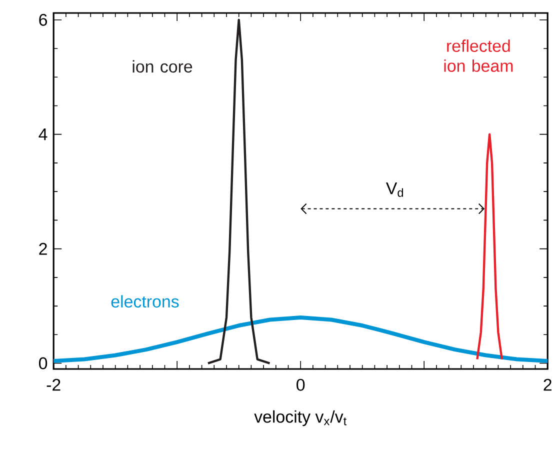 The width and height of the screenshot is (554, 453). What do you see at coordinates (145, 301) in the screenshot?
I see `series-label: electrons` at bounding box center [145, 301].